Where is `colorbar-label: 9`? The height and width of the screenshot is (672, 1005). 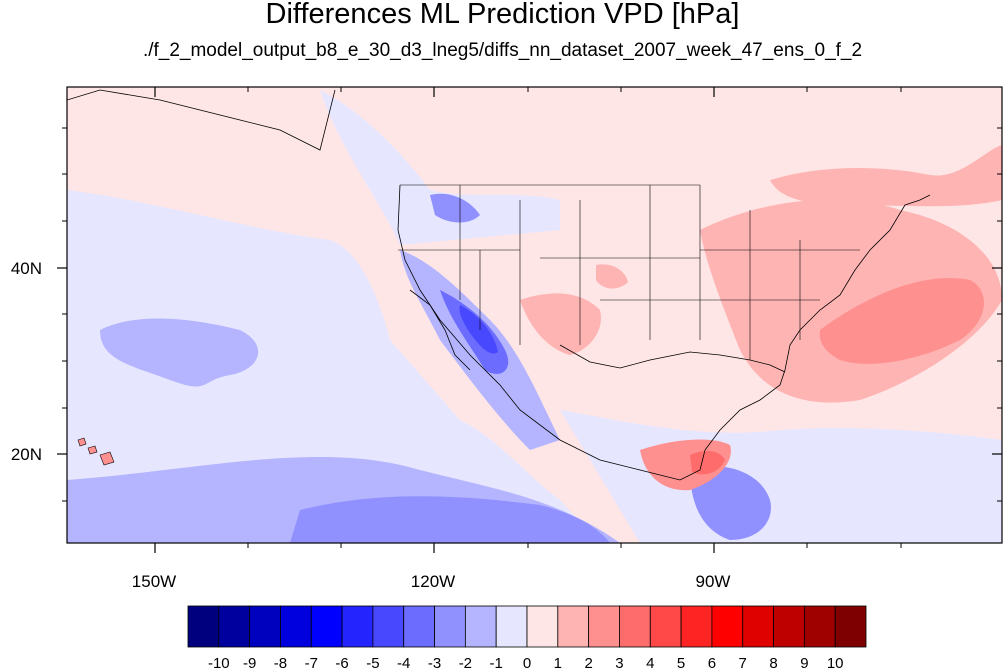
colorbar-label: 9 is located at coordinates (804, 663).